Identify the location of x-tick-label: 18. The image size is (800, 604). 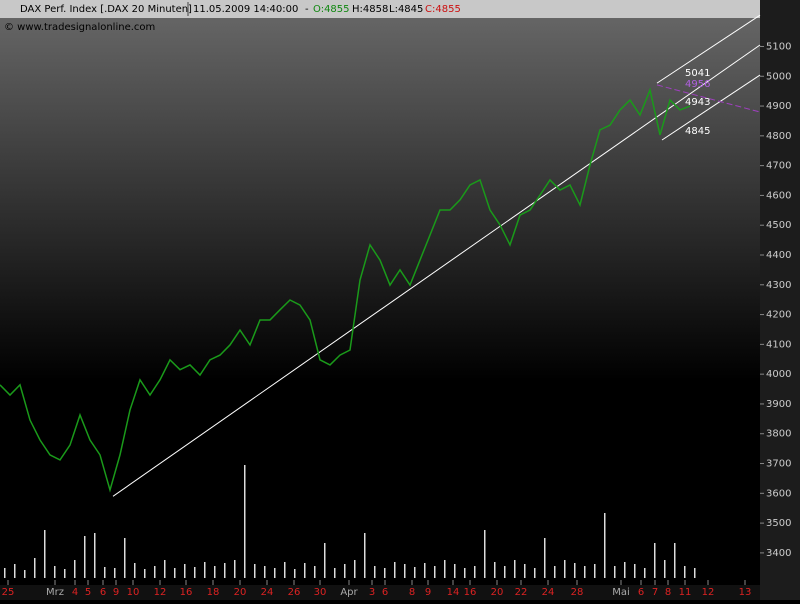
(213, 592).